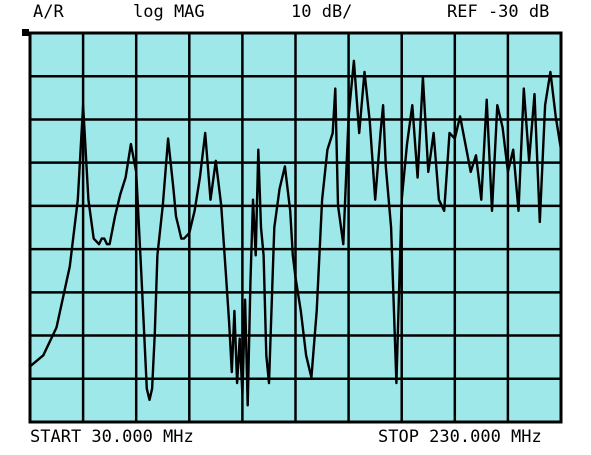  Describe the element at coordinates (25, 32) in the screenshot. I see `reference-marker` at that location.